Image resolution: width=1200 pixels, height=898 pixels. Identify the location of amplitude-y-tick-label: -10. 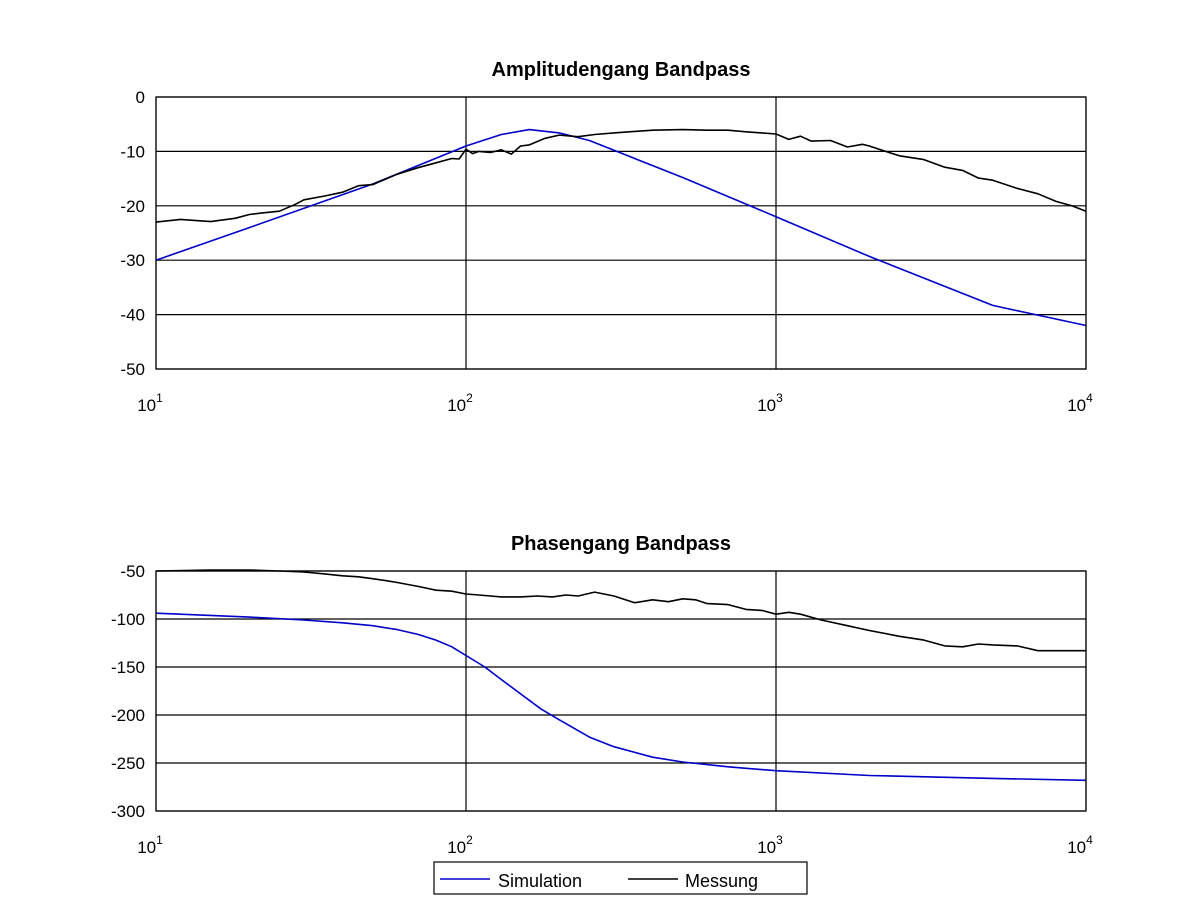
(132, 151).